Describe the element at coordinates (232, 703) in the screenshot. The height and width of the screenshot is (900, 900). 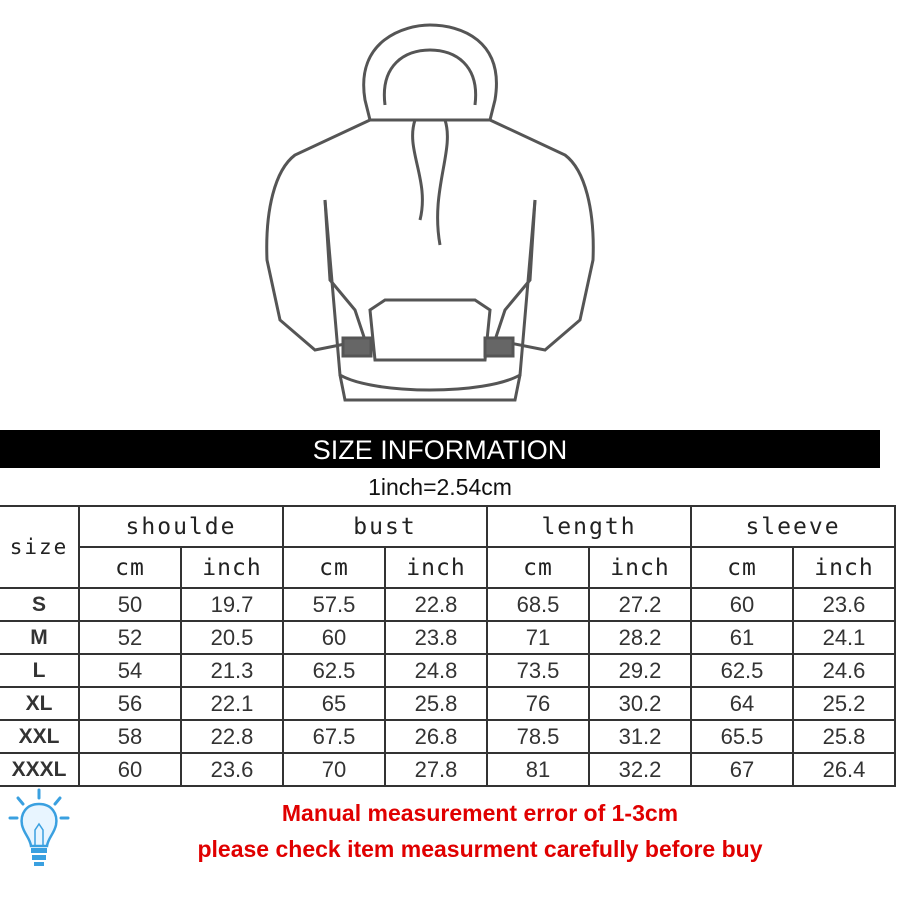
I see `value-cell: 22.1` at that location.